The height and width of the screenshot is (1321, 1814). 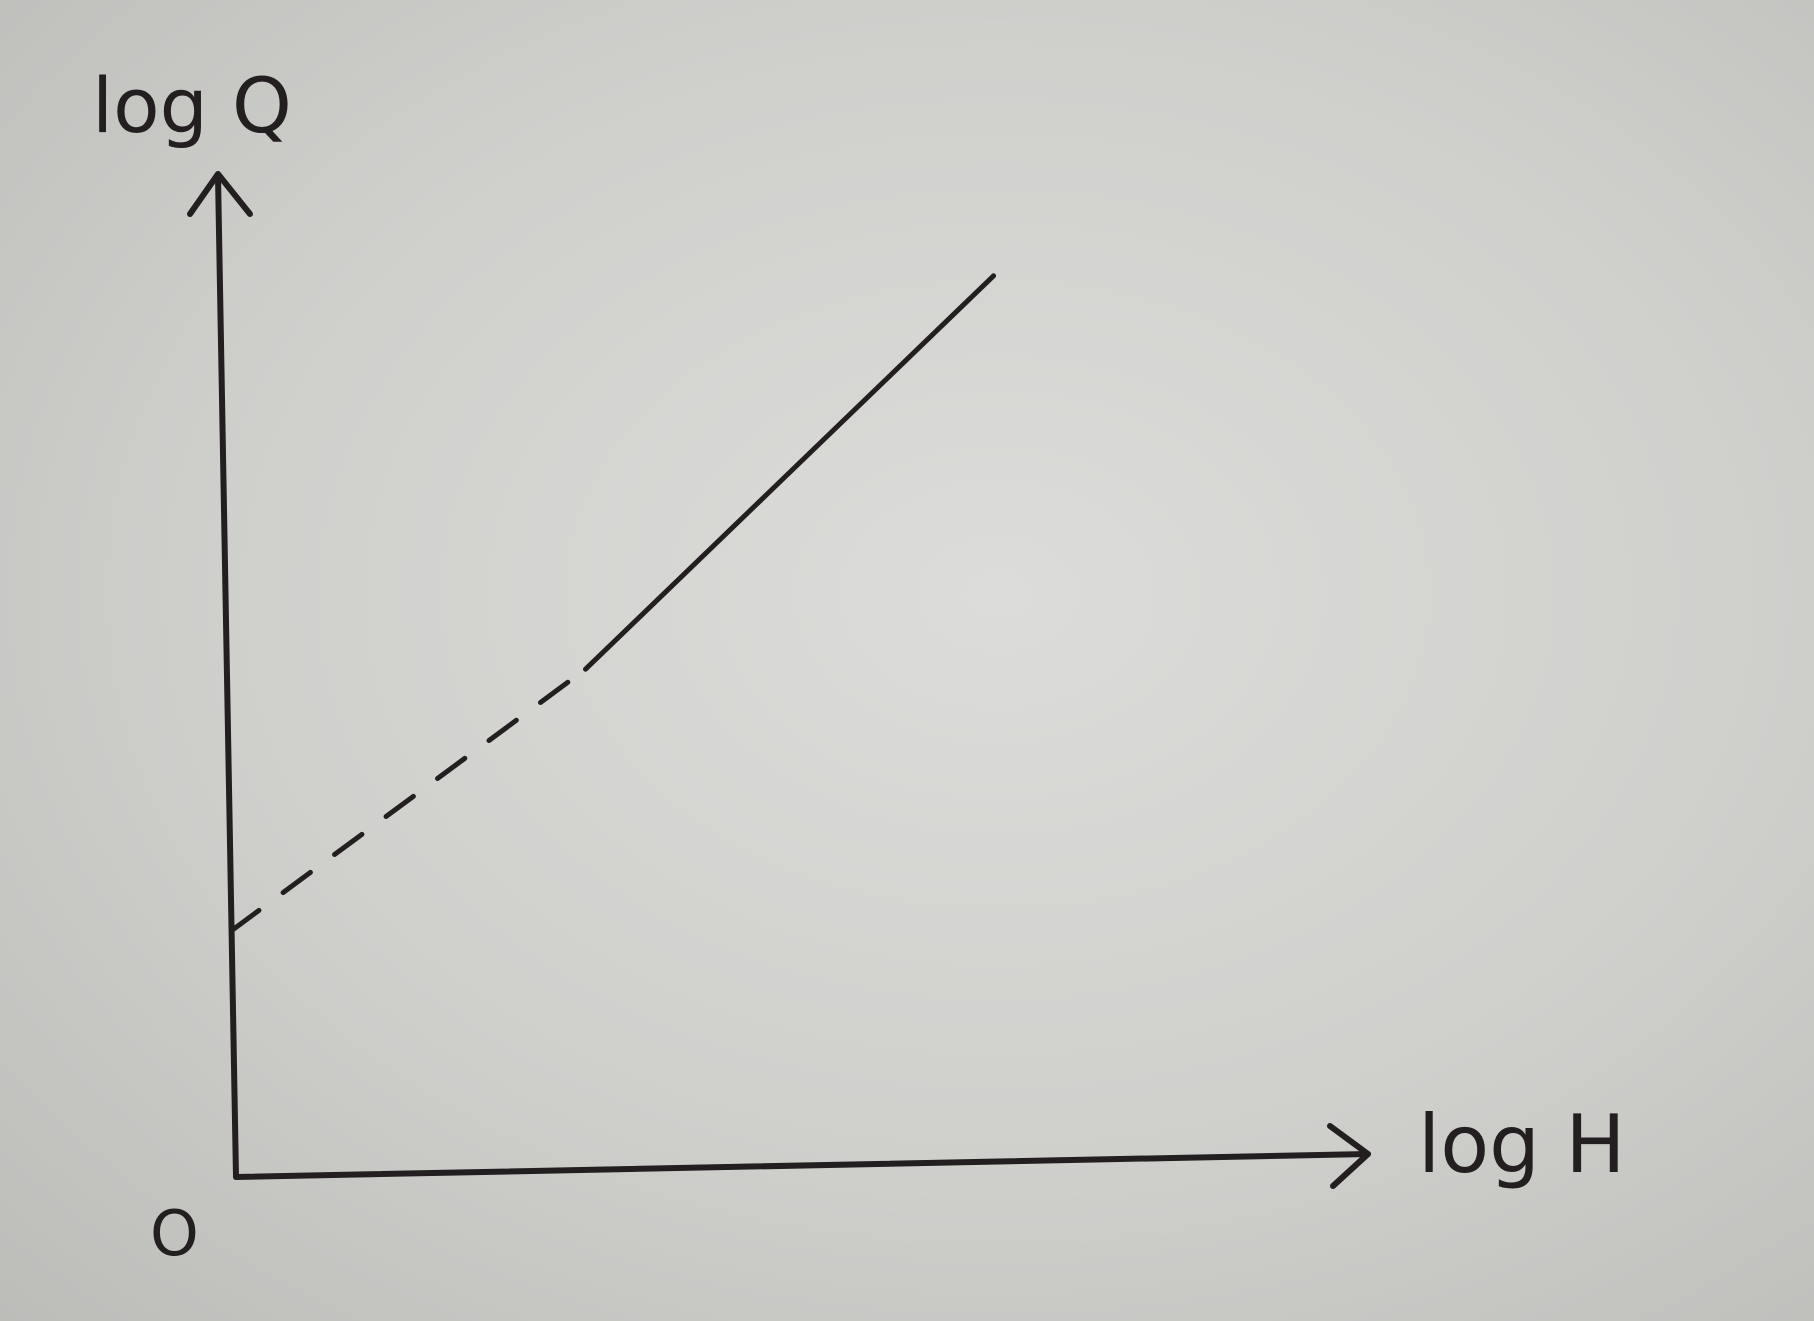 What do you see at coordinates (802, 1165) in the screenshot?
I see `x-axis-line` at bounding box center [802, 1165].